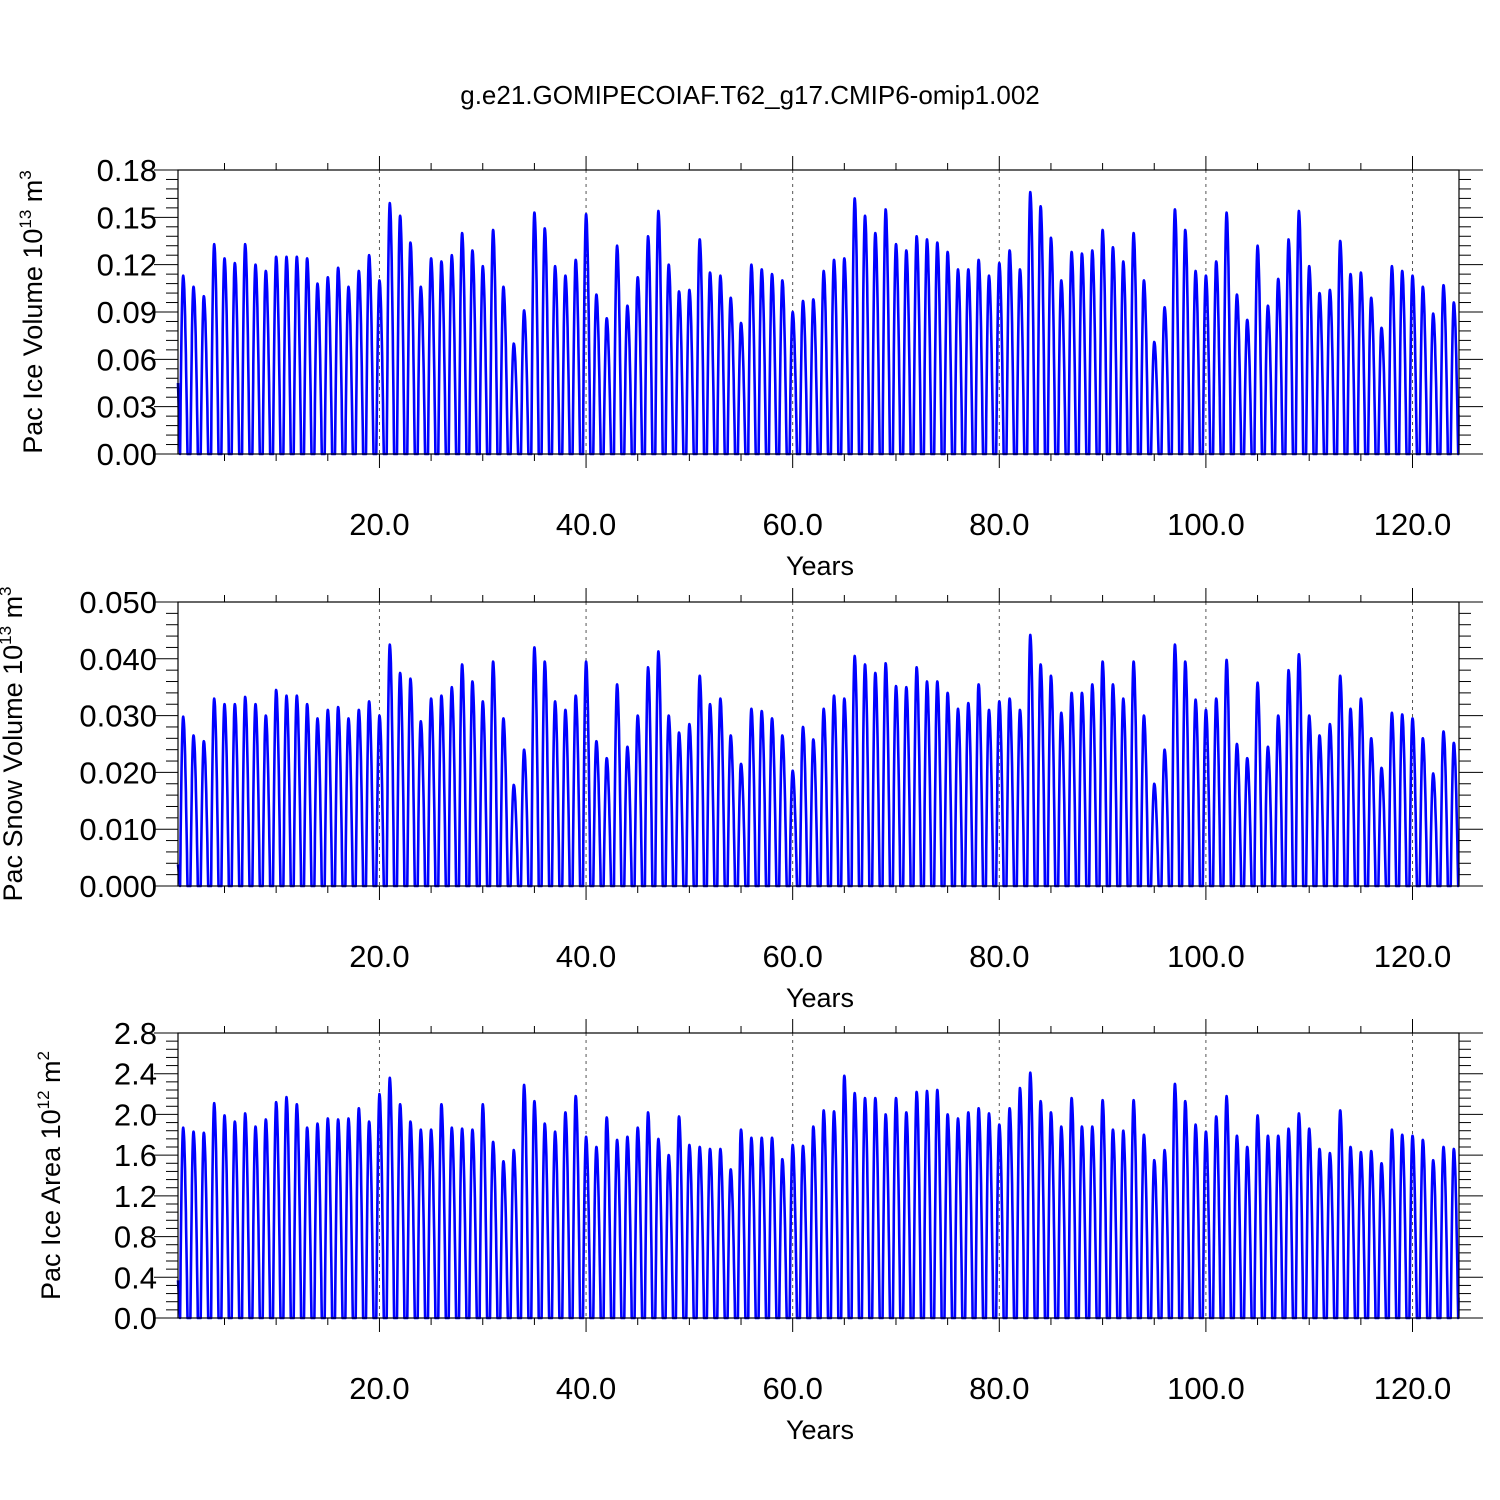  I want to click on y-tick-label: 0.040, so click(118, 659).